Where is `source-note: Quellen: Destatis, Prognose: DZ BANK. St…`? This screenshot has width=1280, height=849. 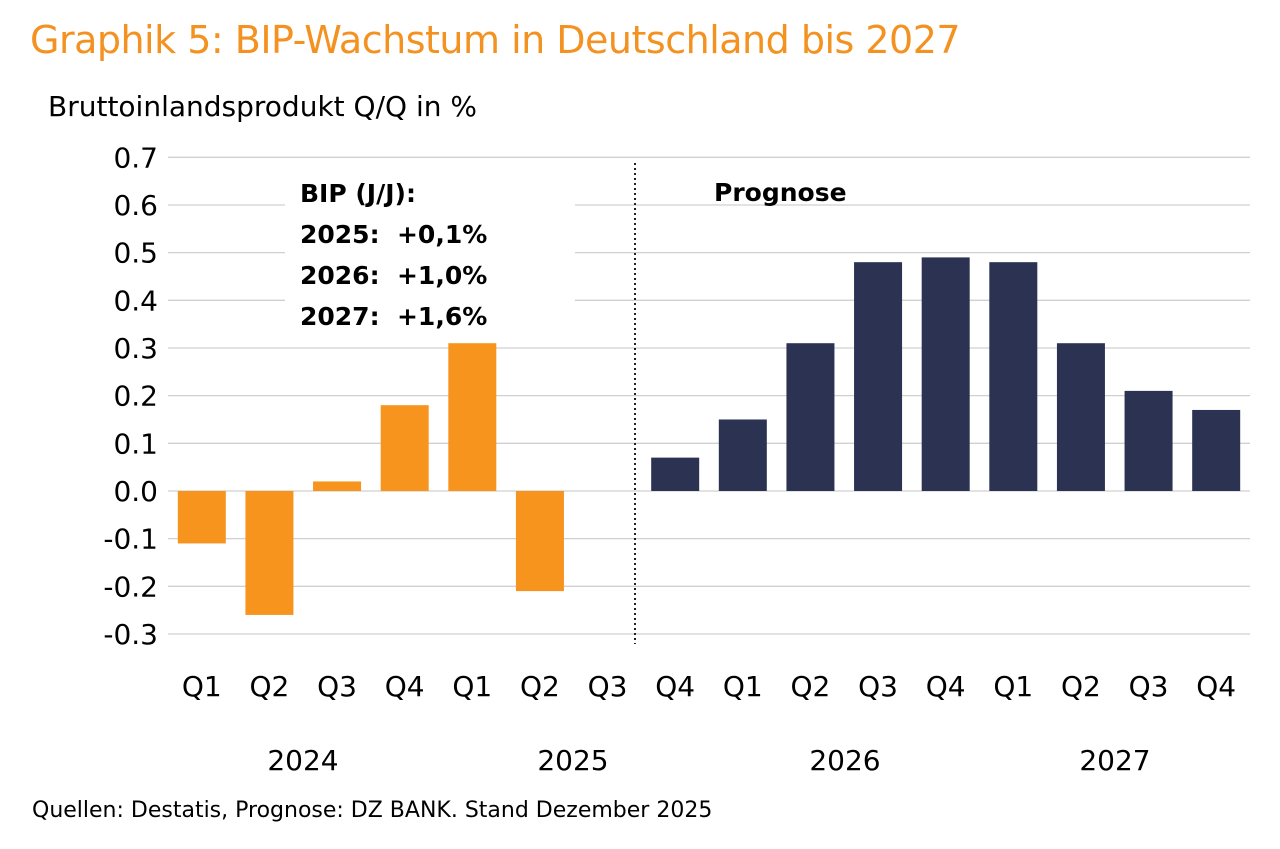
source-note: Quellen: Destatis, Prognose: DZ BANK. St… is located at coordinates (372, 810).